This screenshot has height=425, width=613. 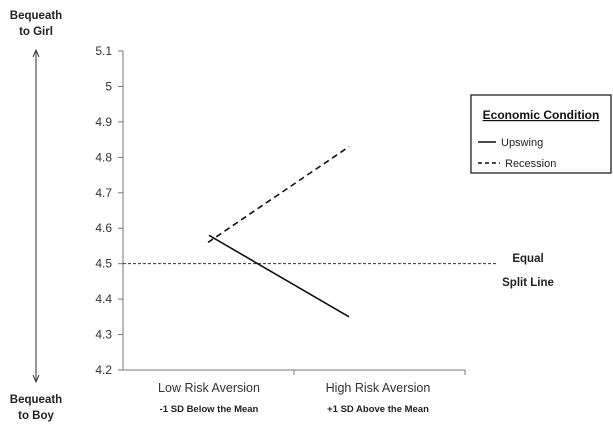 I want to click on y-tick-label: 4.2, so click(x=103, y=370).